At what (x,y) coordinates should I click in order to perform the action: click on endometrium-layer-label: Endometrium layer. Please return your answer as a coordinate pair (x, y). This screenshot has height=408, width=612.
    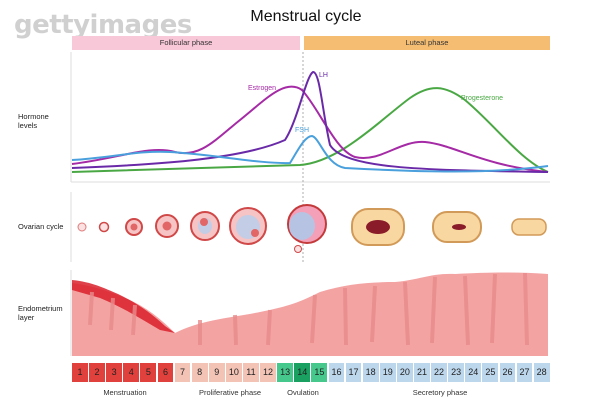
    Looking at the image, I should click on (40, 313).